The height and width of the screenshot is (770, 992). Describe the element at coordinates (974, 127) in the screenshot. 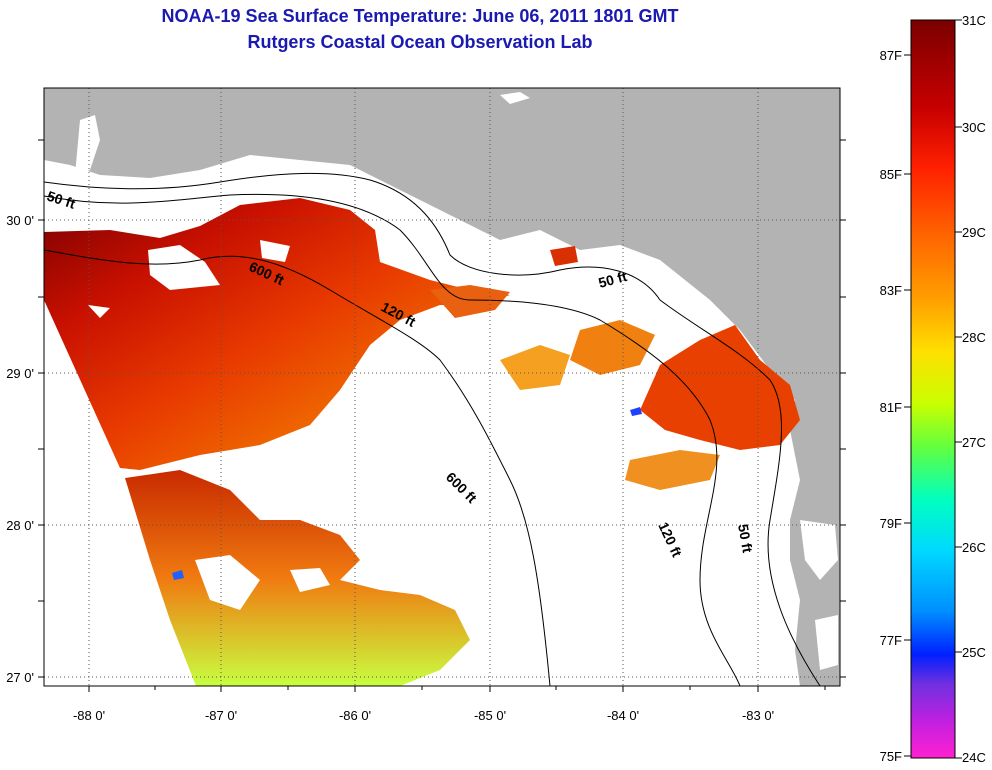

I see `colorbar-c-label: 30C` at that location.